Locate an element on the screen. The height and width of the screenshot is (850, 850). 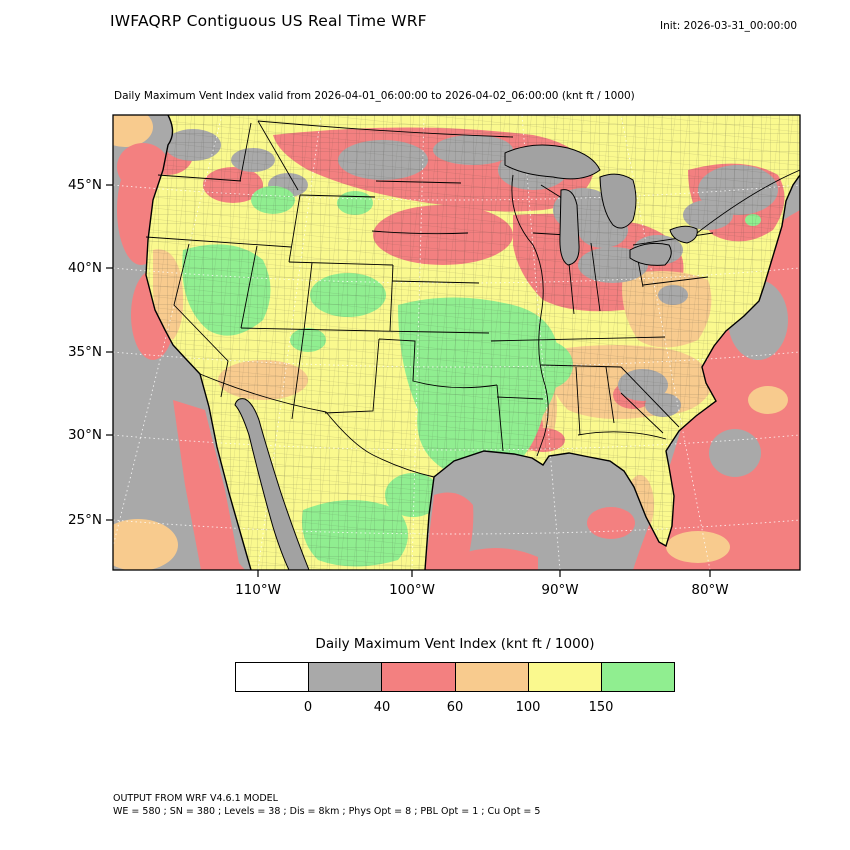
colorbar is located at coordinates (455, 677).